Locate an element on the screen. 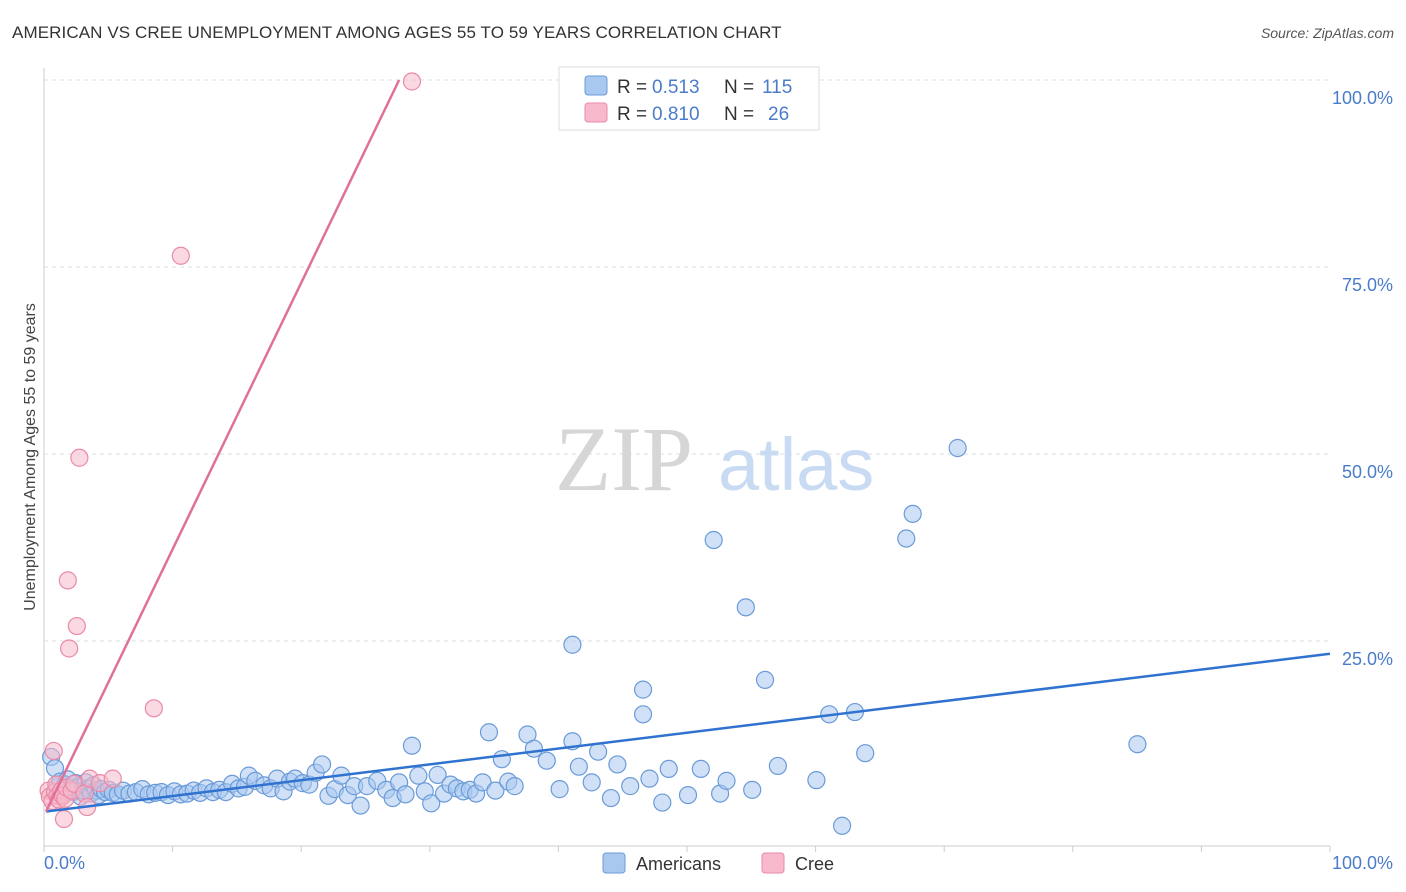 The width and height of the screenshot is (1406, 892). y-axis-label: Unemployment Among Ages 55 to 59 years is located at coordinates (30, 457).